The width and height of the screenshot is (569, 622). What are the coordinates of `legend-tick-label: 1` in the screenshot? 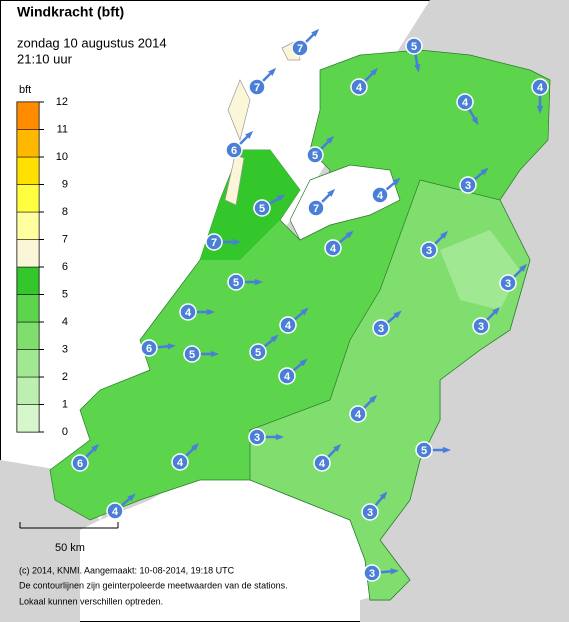 It's located at (65, 404).